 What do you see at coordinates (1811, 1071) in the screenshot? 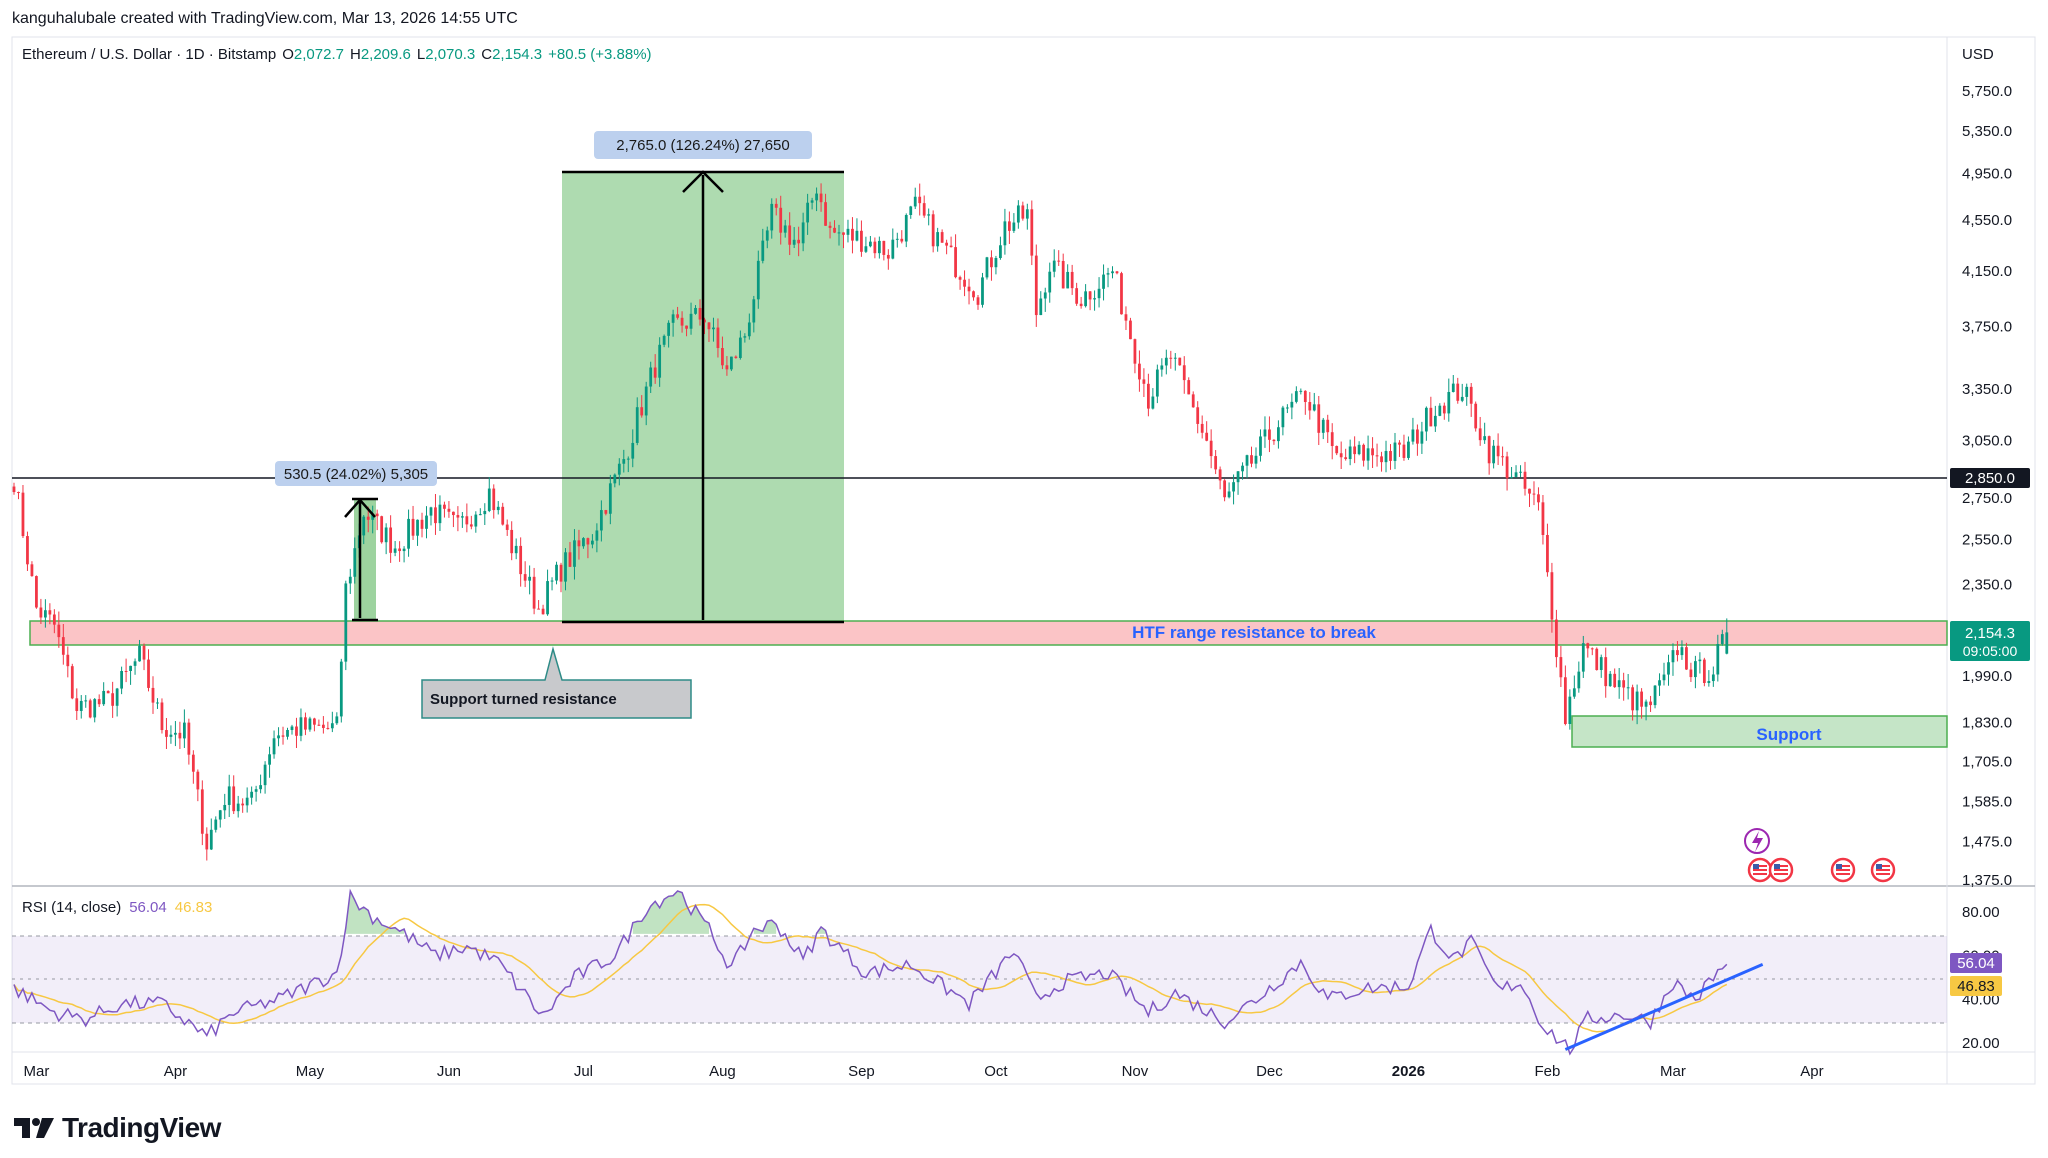
I see `time-tick-label: Apr` at bounding box center [1811, 1071].